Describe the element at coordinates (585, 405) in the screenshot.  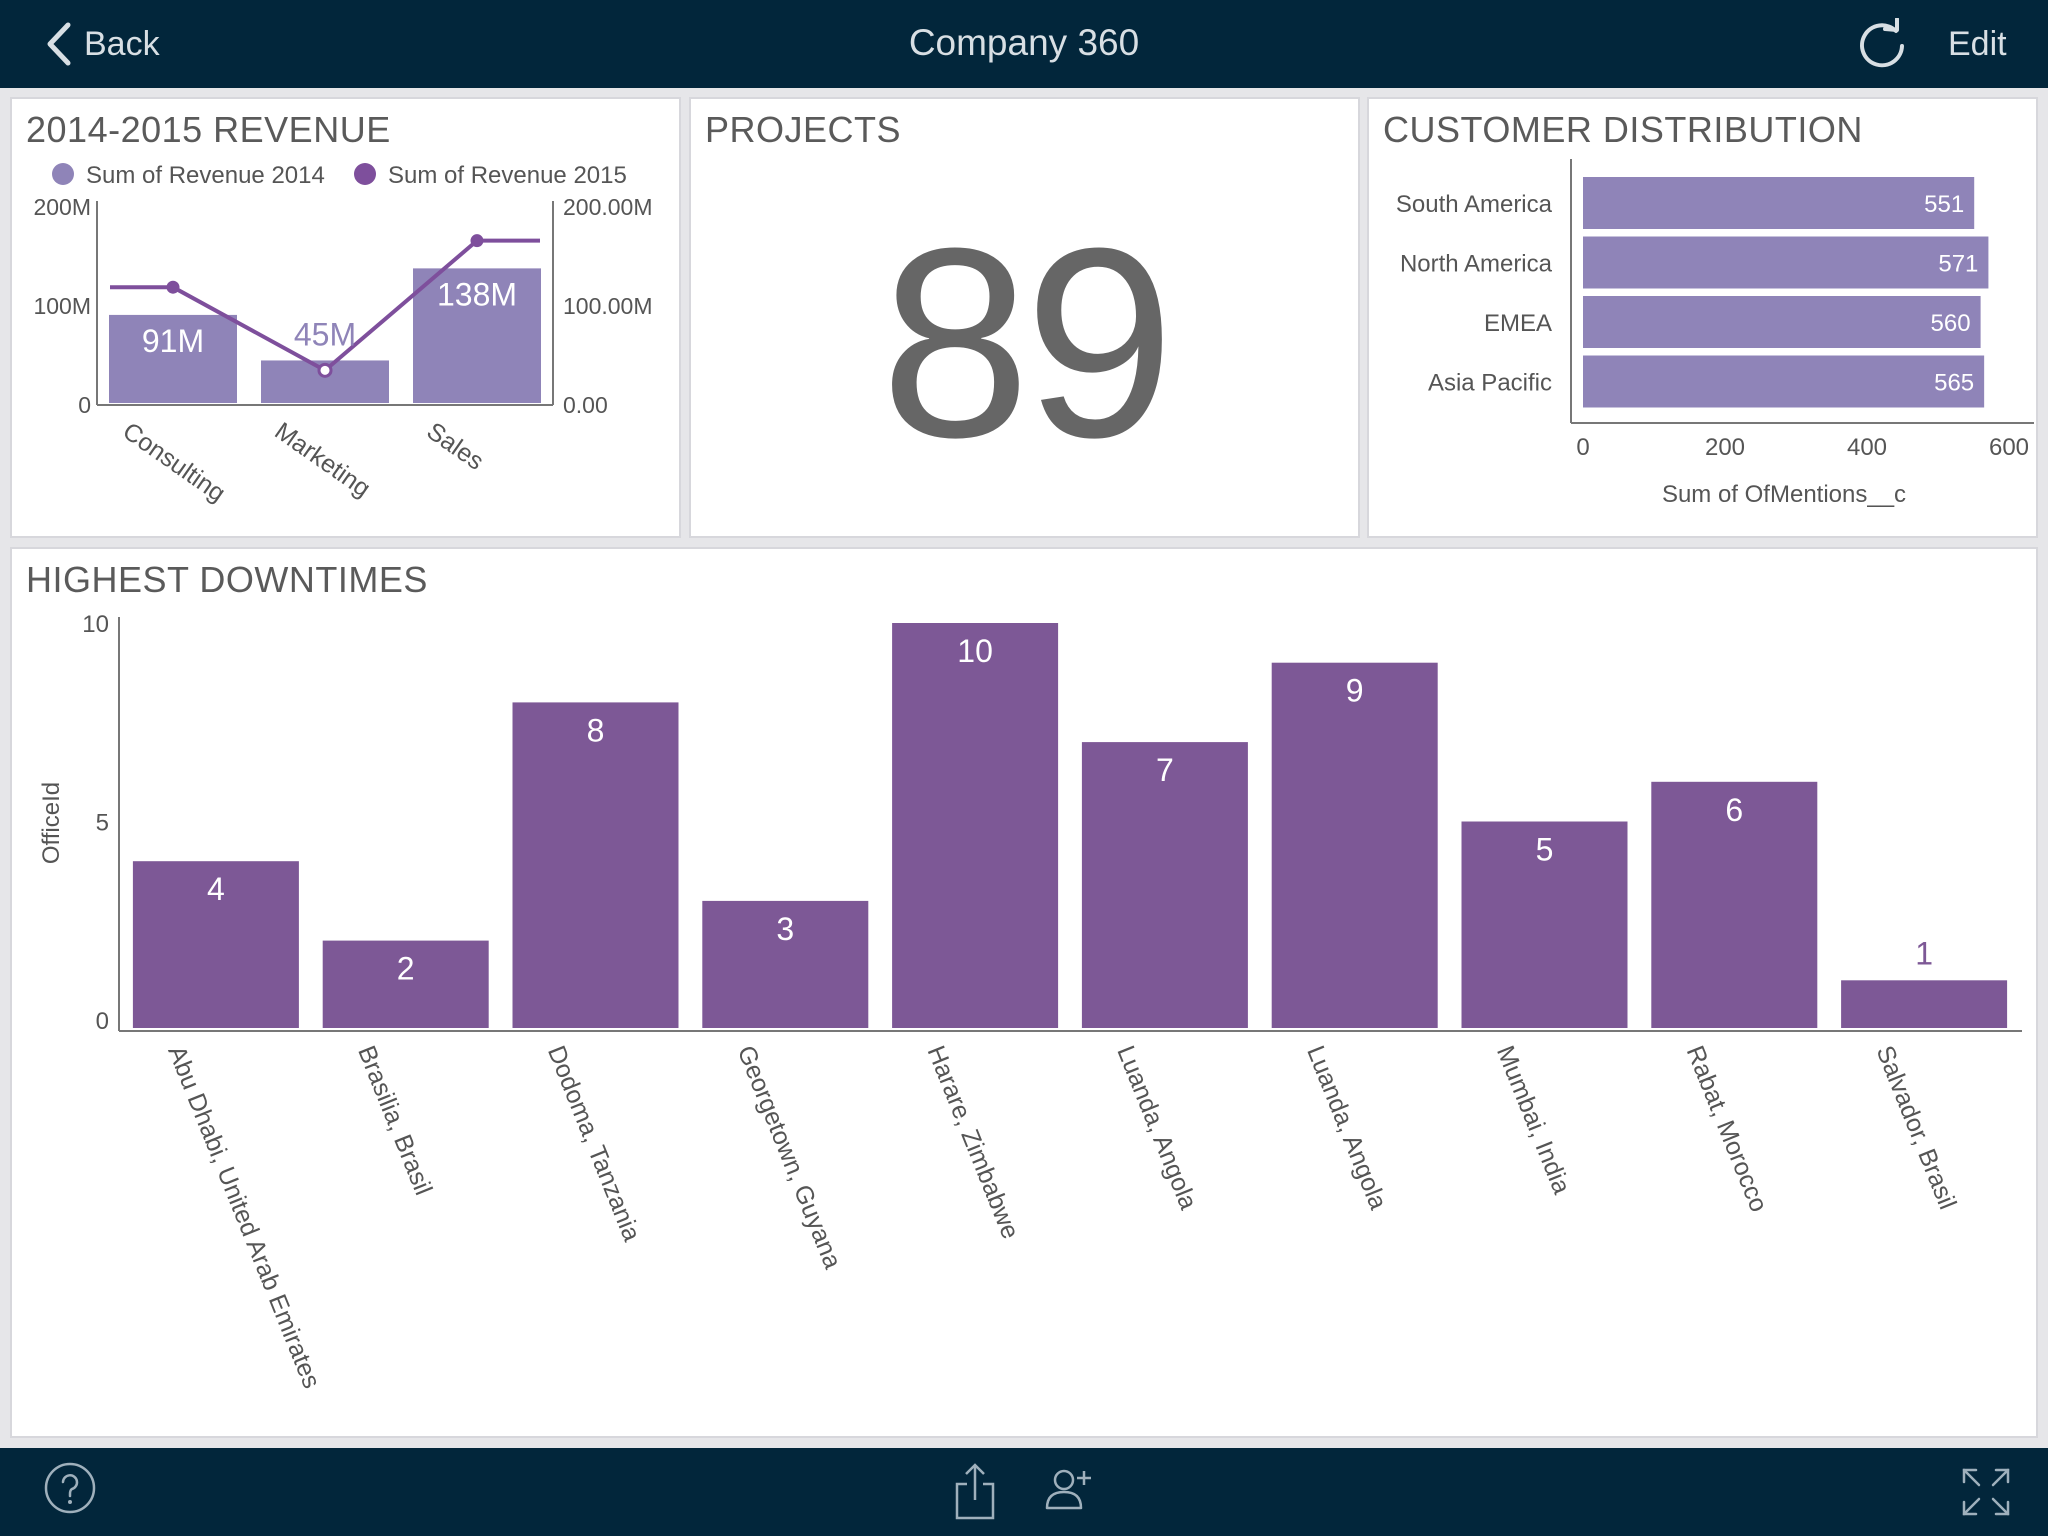
I see `y-tick-label: 0.00` at that location.